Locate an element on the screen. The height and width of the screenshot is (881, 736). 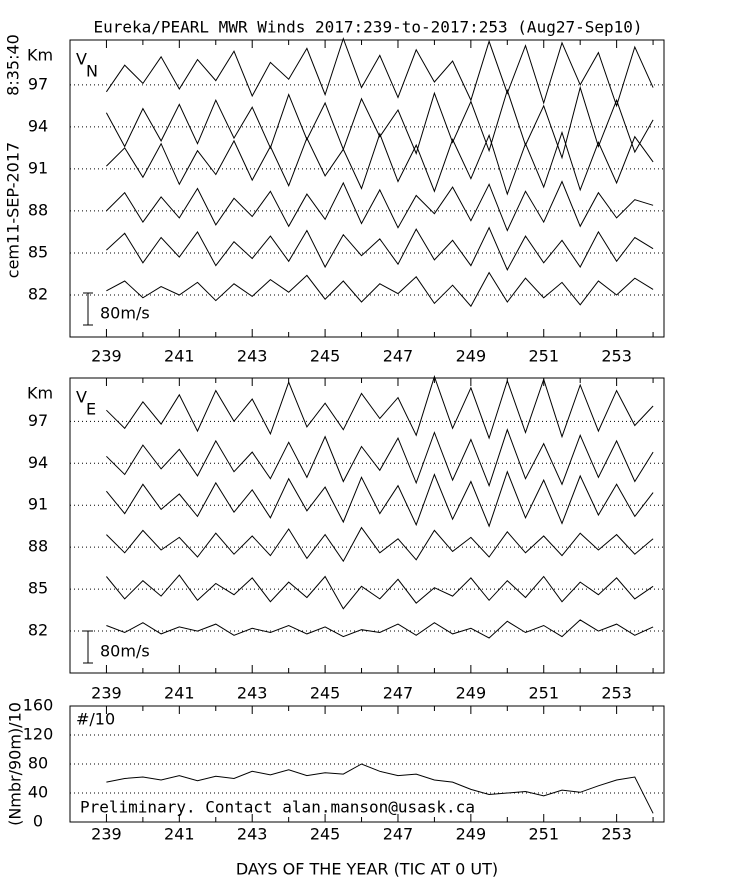
panel-subscript: N is located at coordinates (92, 71).